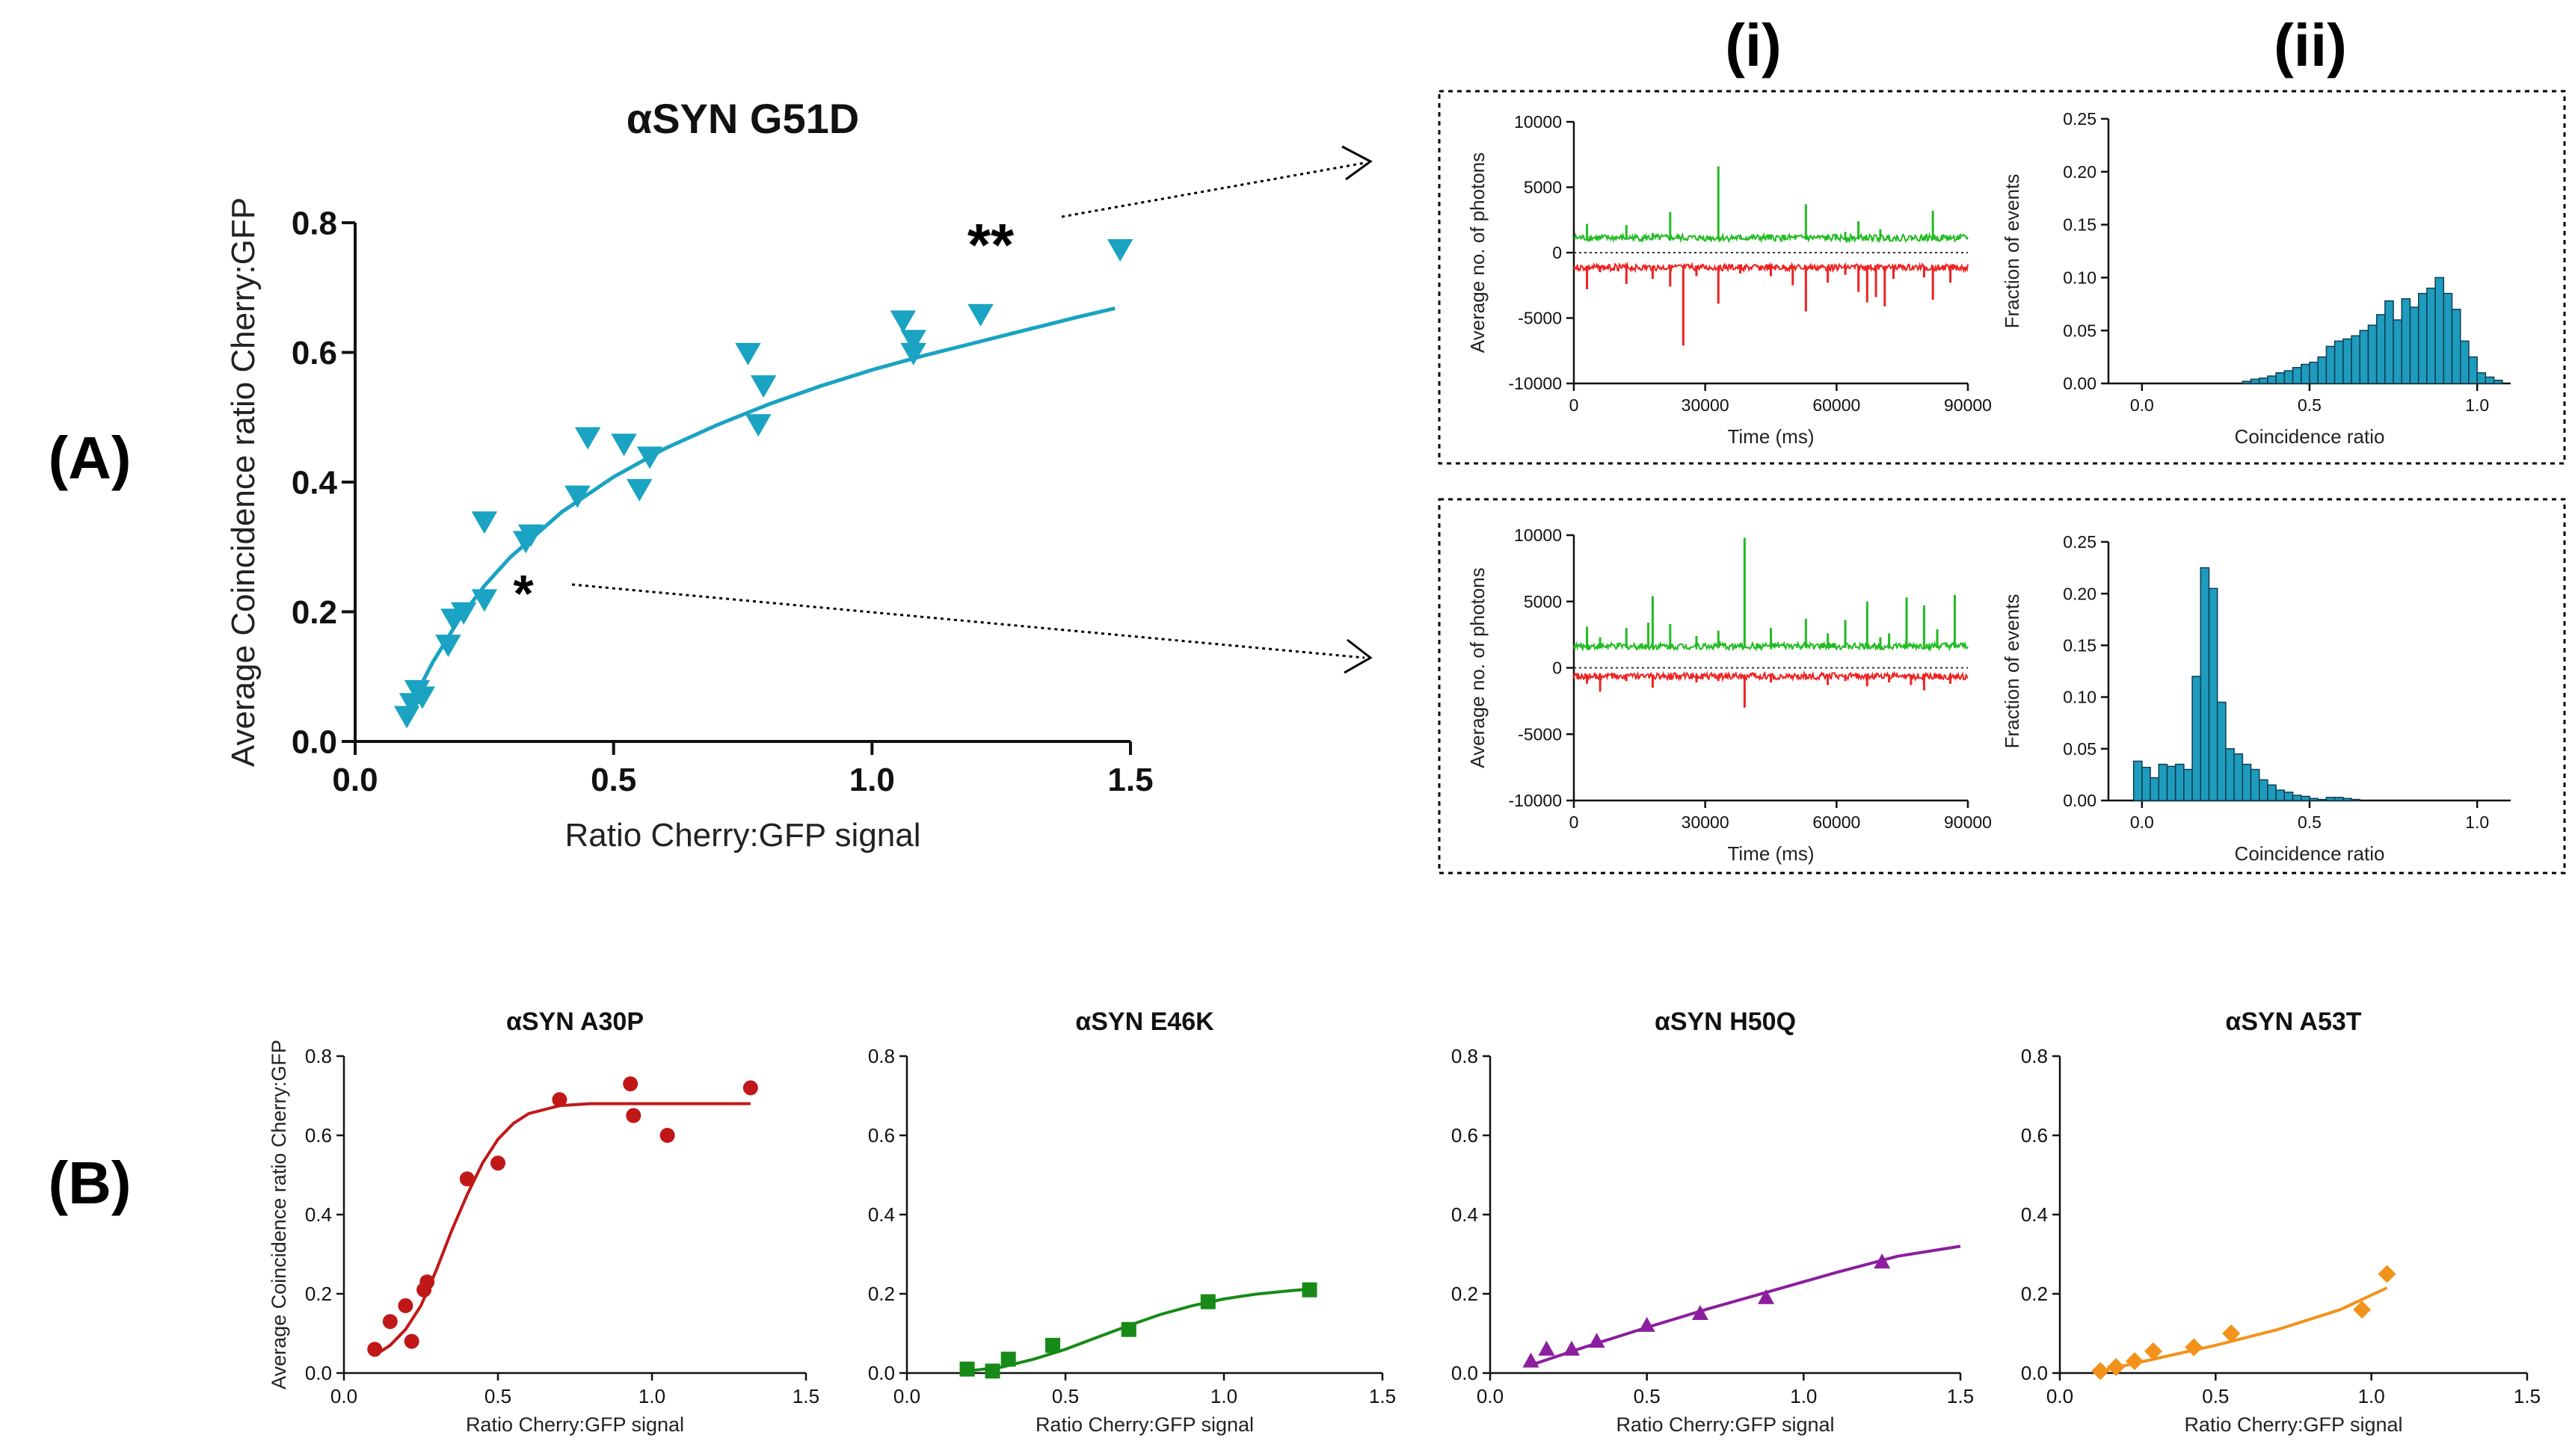  I want to click on a_main-y-tick-label: 0.6, so click(314, 353).